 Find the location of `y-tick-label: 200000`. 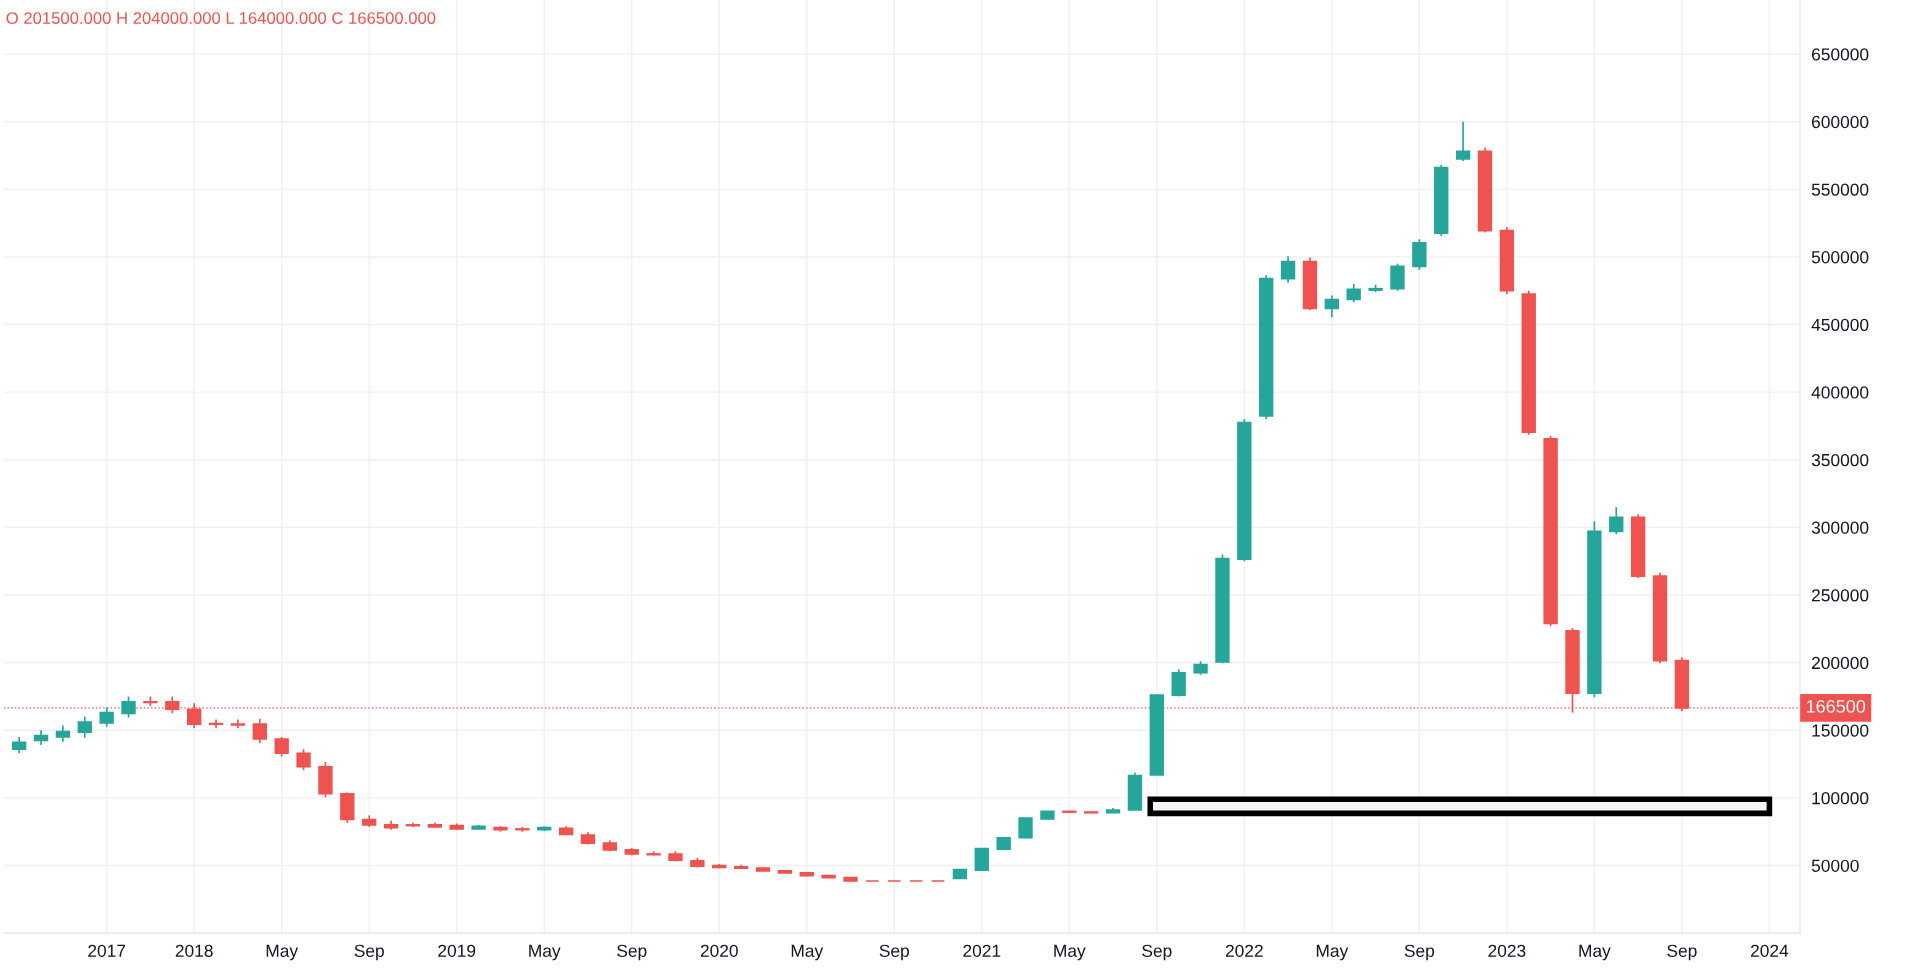

y-tick-label: 200000 is located at coordinates (1840, 663).